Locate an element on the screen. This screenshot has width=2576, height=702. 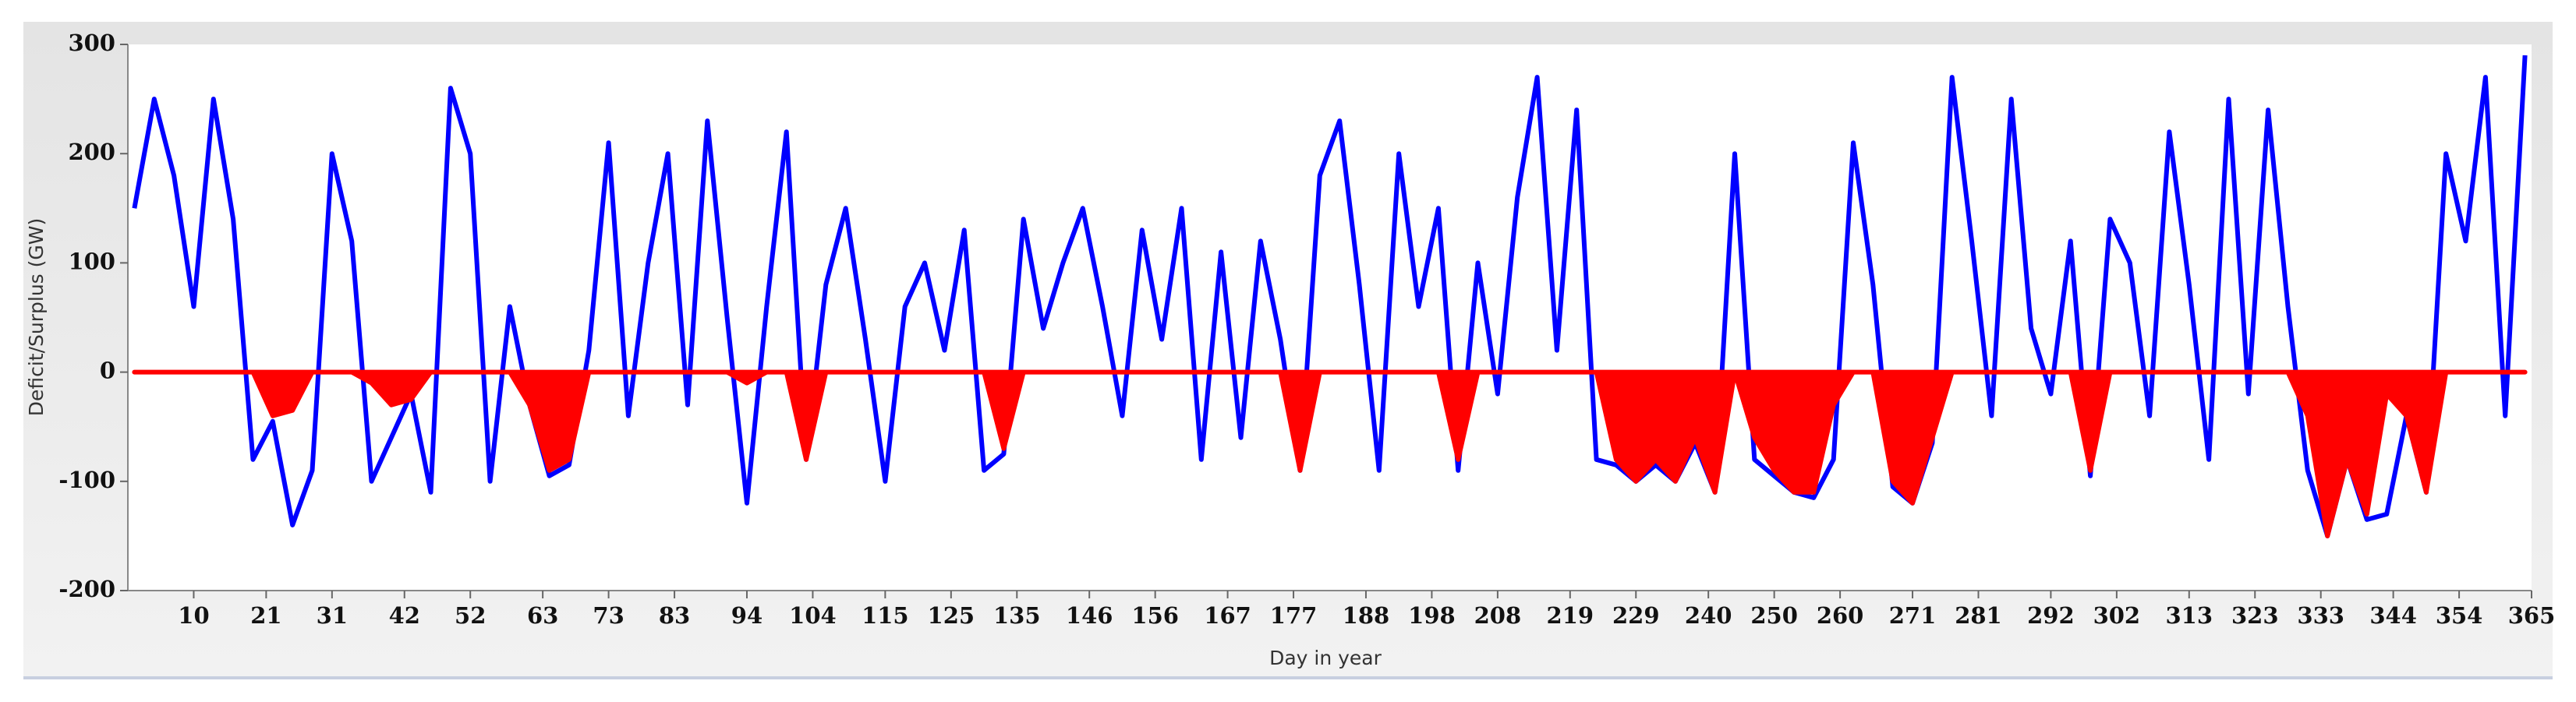
y-tick-label: 200 is located at coordinates (91, 152).